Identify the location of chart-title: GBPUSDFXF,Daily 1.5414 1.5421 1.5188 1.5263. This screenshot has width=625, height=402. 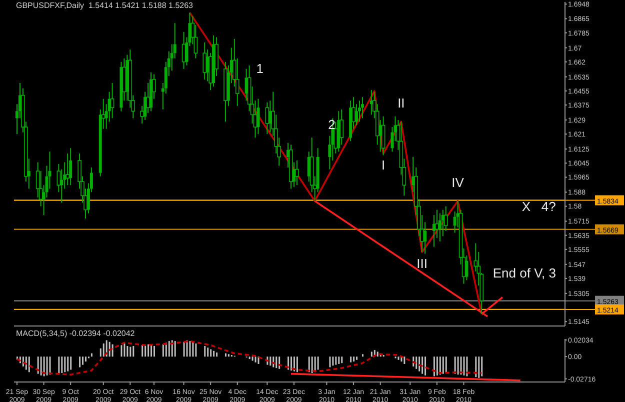
(104, 5).